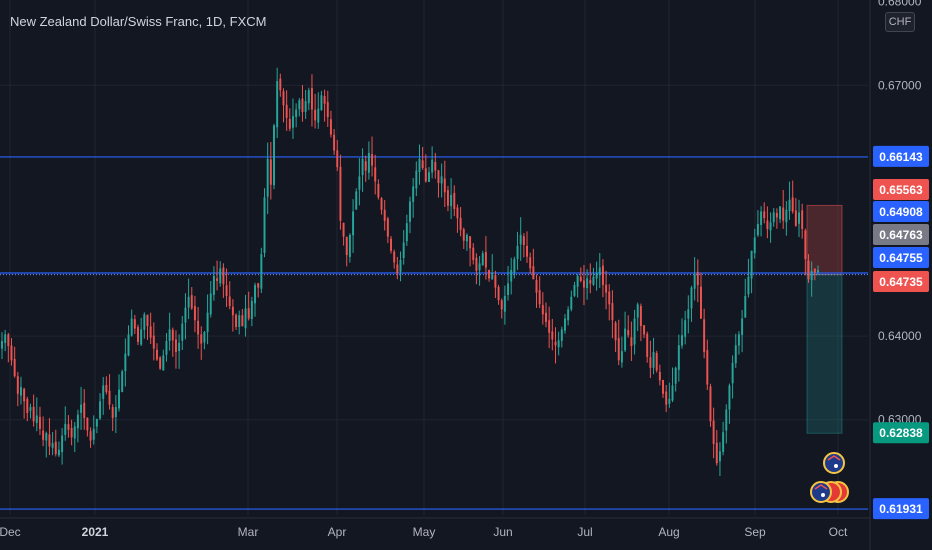 This screenshot has height=550, width=932. I want to click on price-label: 0.61931, so click(901, 509).